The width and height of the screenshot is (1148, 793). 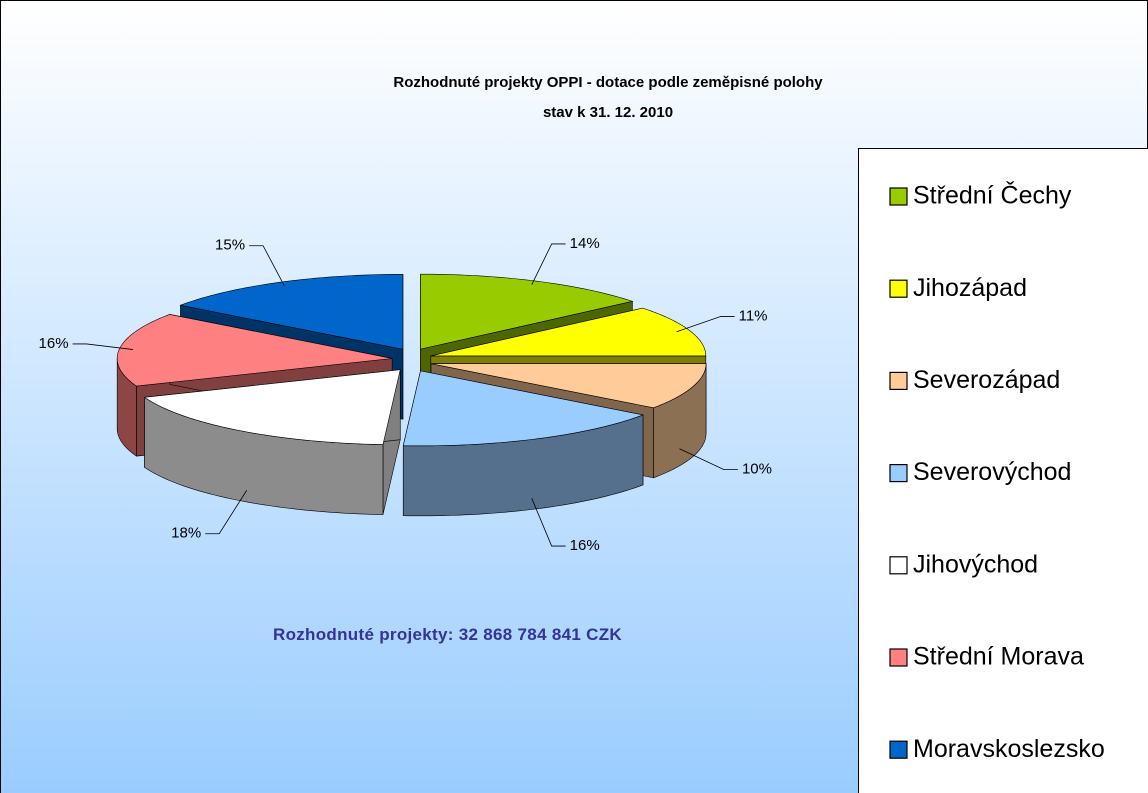 What do you see at coordinates (998, 657) in the screenshot?
I see `legend-label: Střední Morava` at bounding box center [998, 657].